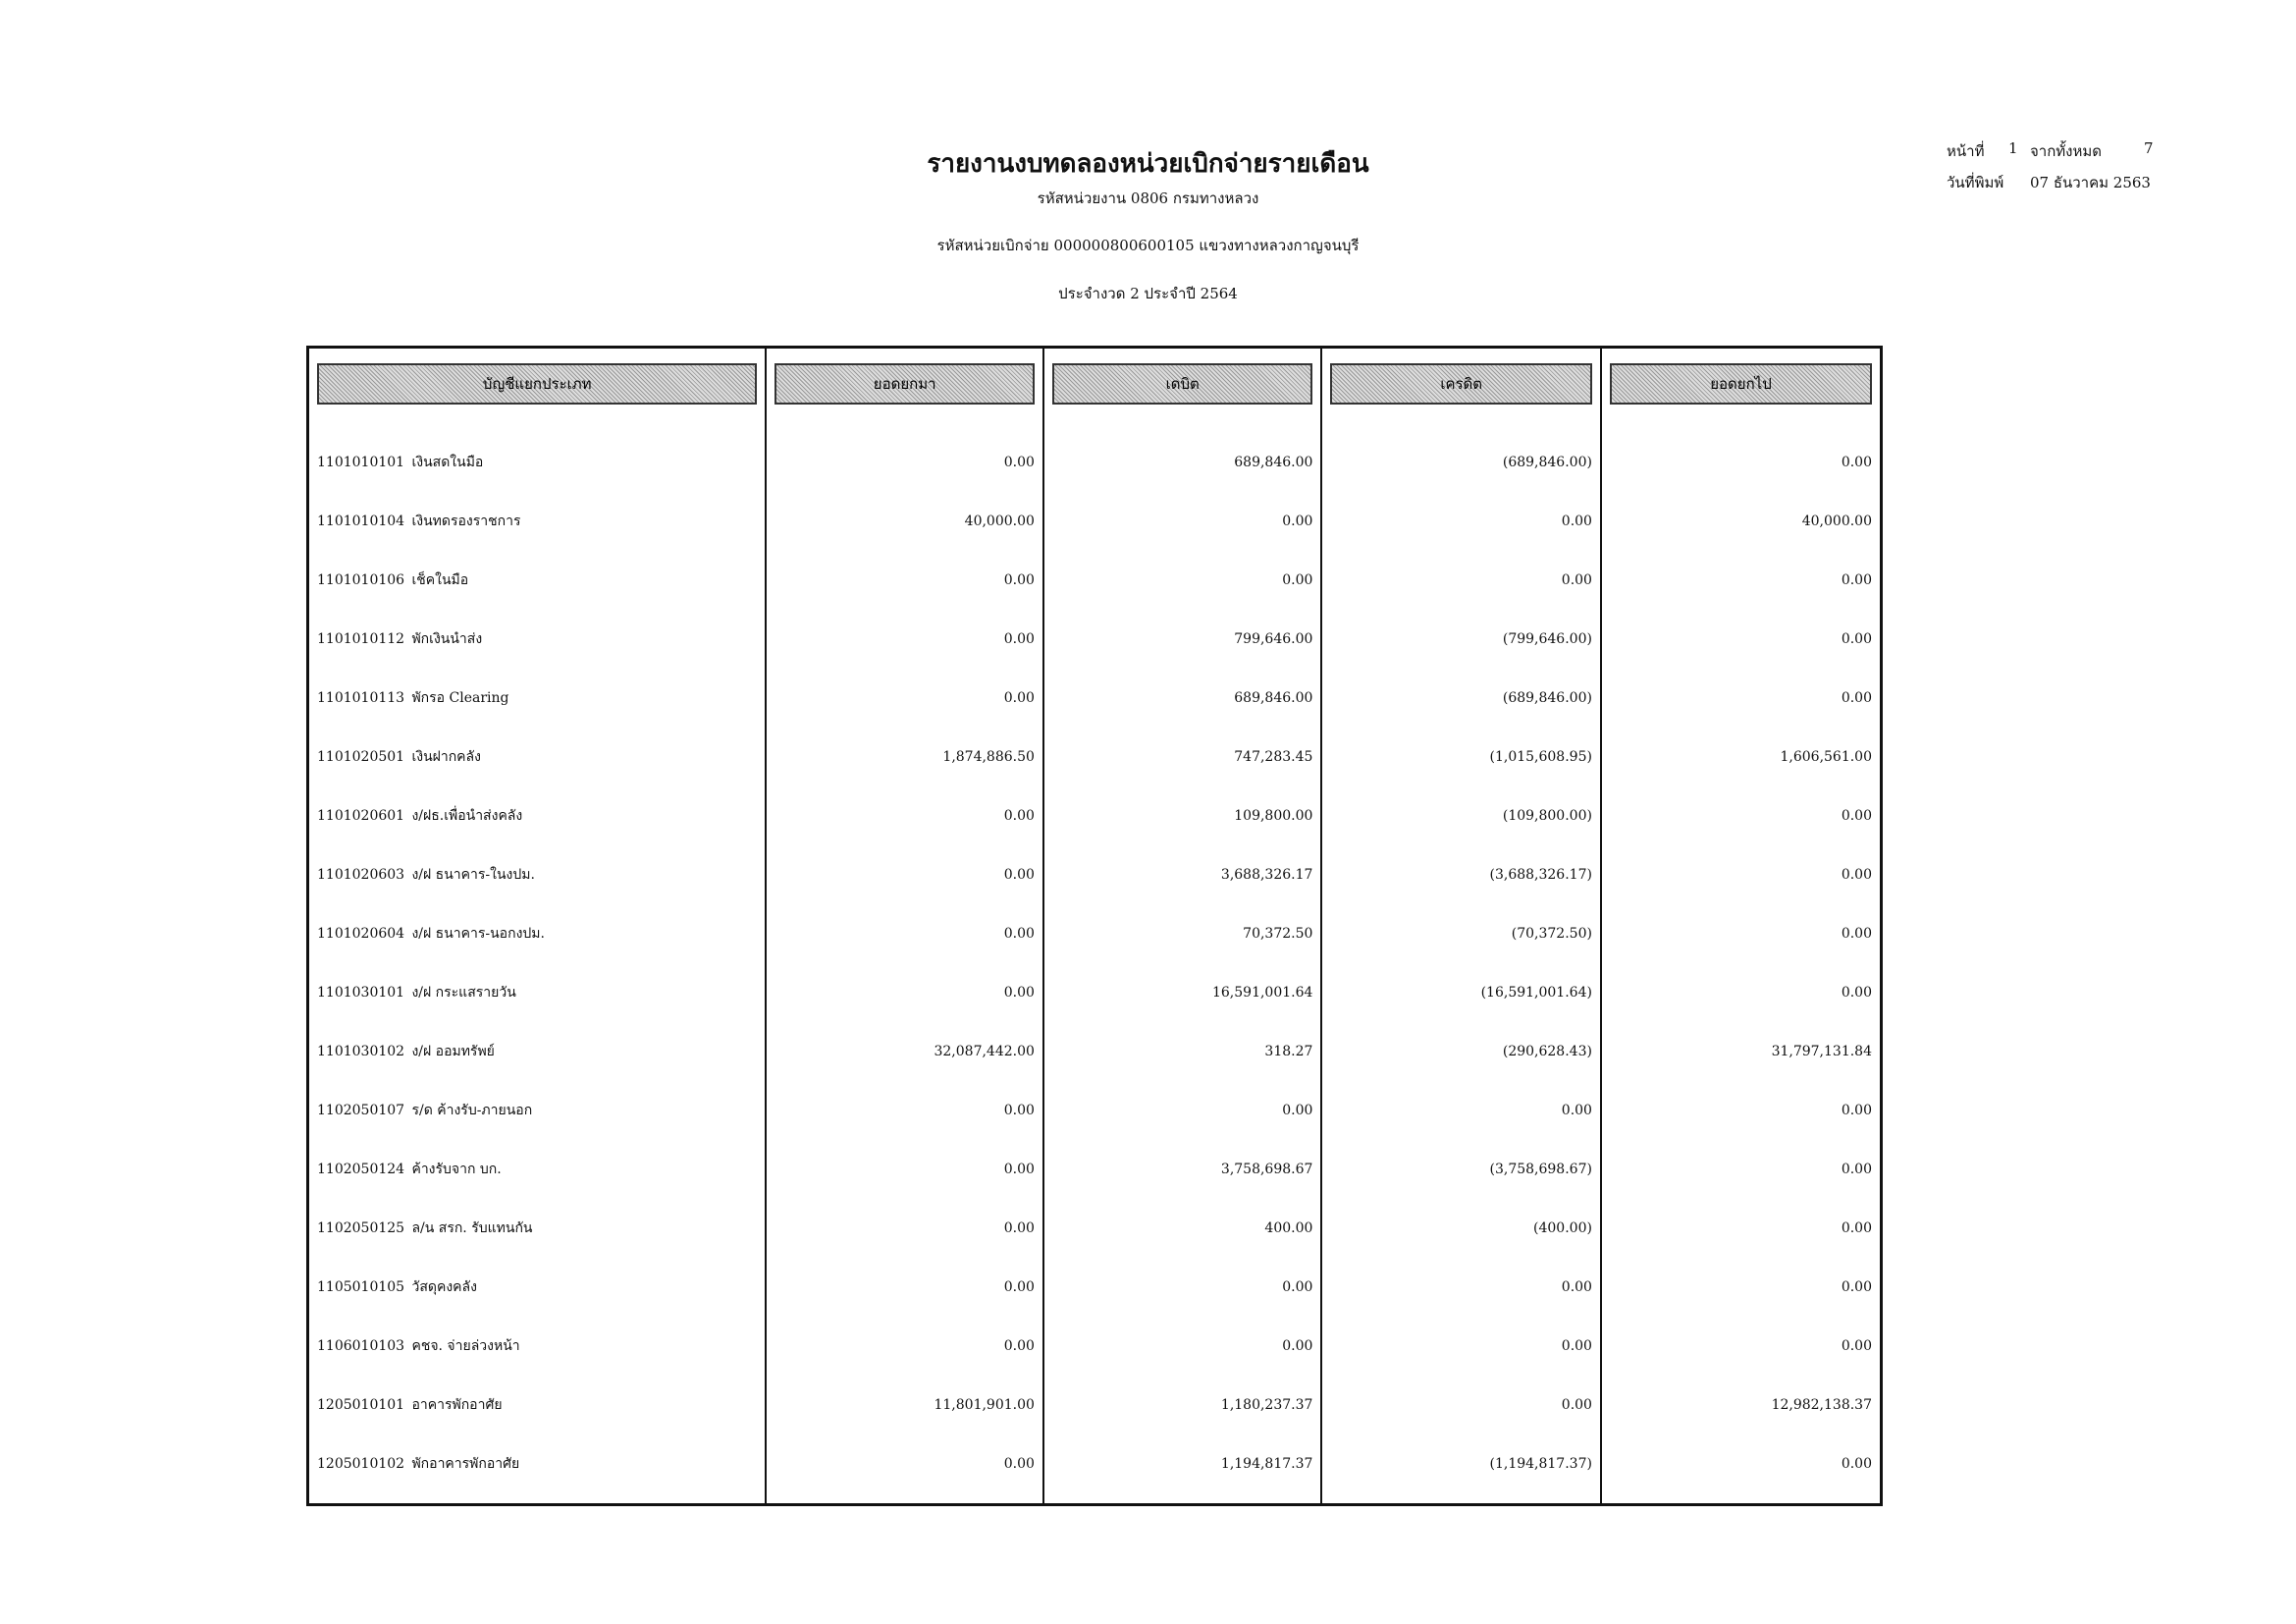 The width and height of the screenshot is (2296, 1624). I want to click on debit-cell: 16,591,001.64, so click(1181, 992).